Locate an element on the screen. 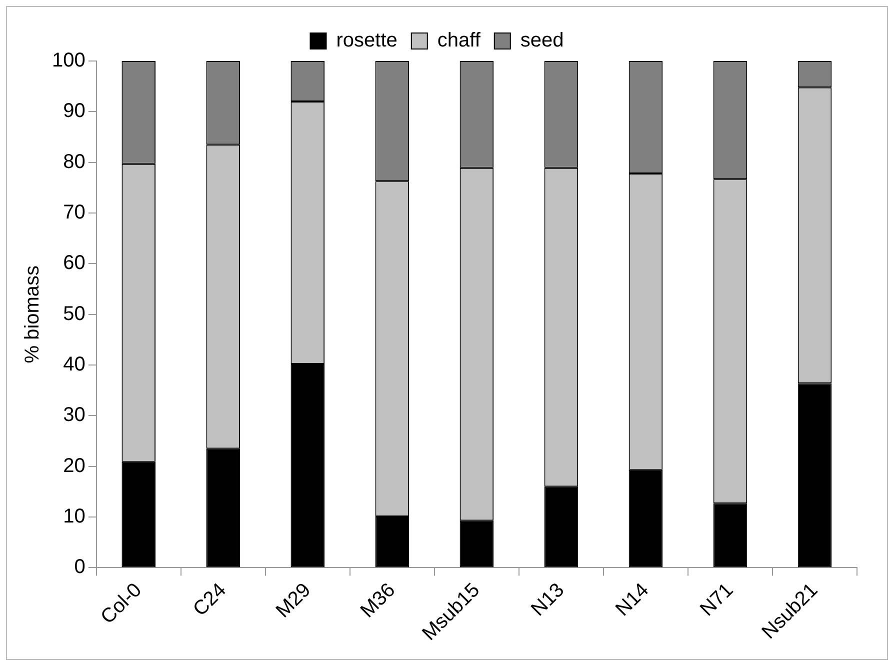 Image resolution: width=894 pixels, height=666 pixels. x-tick-label: N14 is located at coordinates (633, 600).